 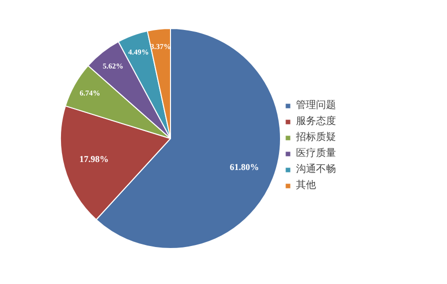 I want to click on data-label: 61.80%, so click(x=244, y=167).